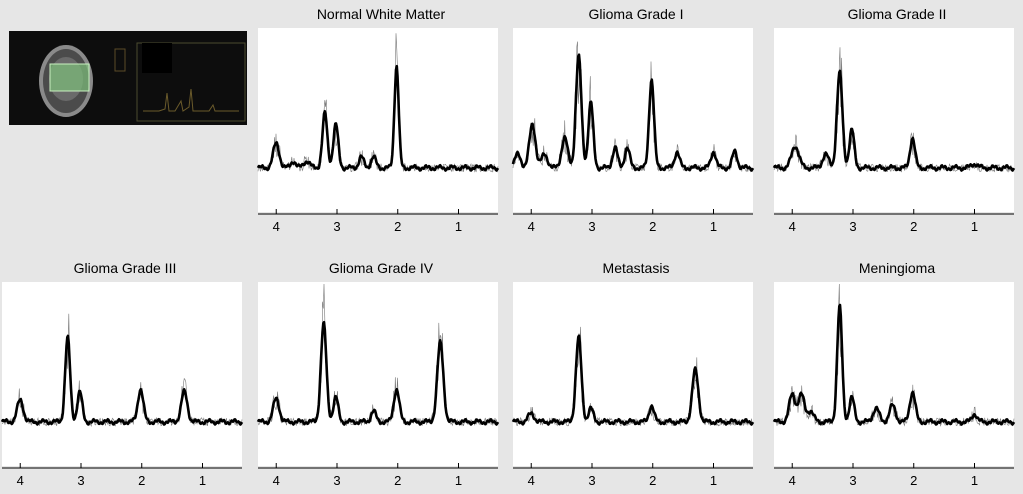 This screenshot has width=1023, height=494. What do you see at coordinates (381, 14) in the screenshot?
I see `panel-title: Normal White Matter` at bounding box center [381, 14].